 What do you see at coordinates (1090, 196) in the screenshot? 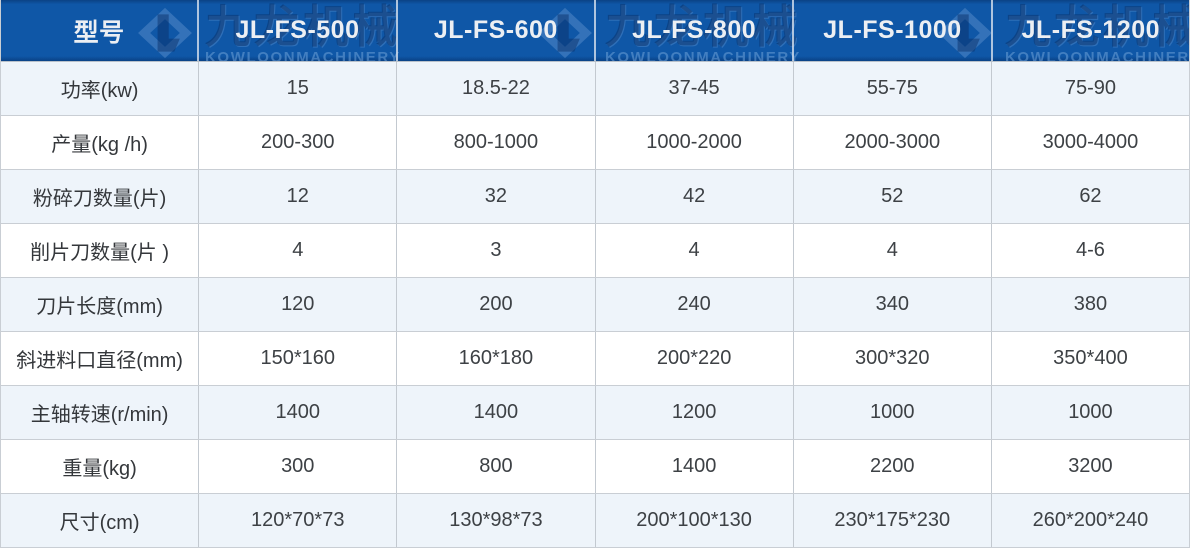
I see `value-cell: 62` at bounding box center [1090, 196].